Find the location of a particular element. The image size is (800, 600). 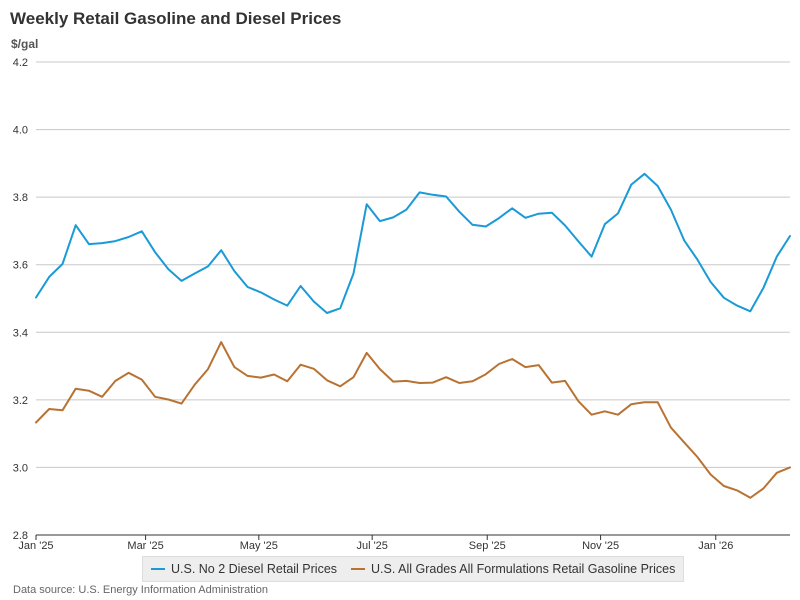

legend-item-0: U.S. No 2 Diesel Retail Prices is located at coordinates (244, 569).